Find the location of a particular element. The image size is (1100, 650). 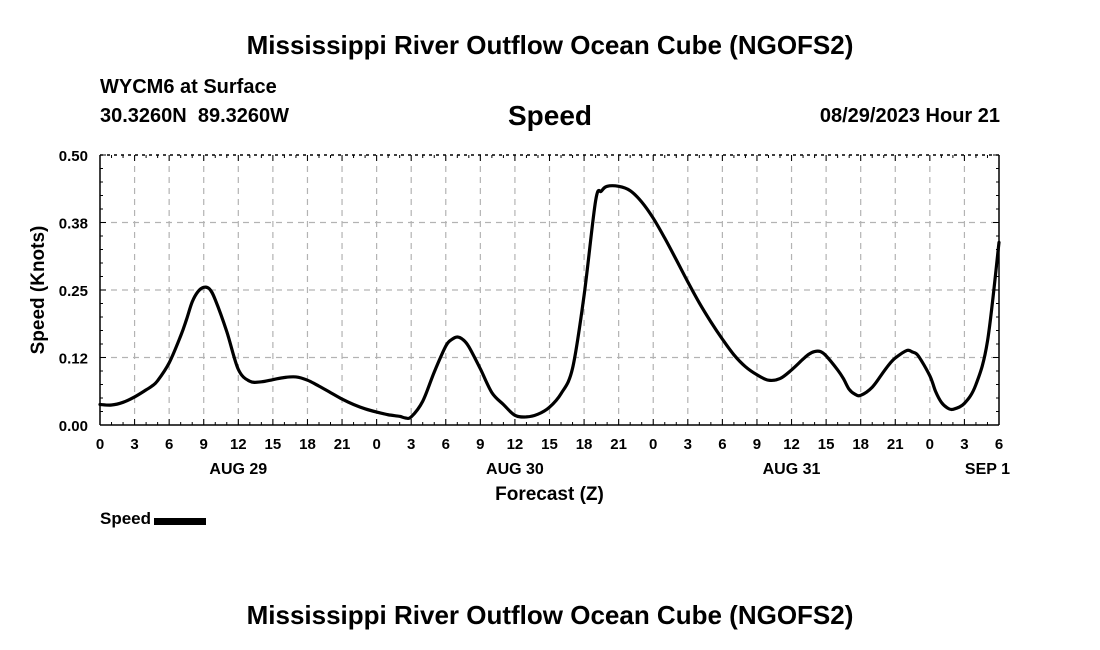

y-tick-label: 0.38 is located at coordinates (73, 224).